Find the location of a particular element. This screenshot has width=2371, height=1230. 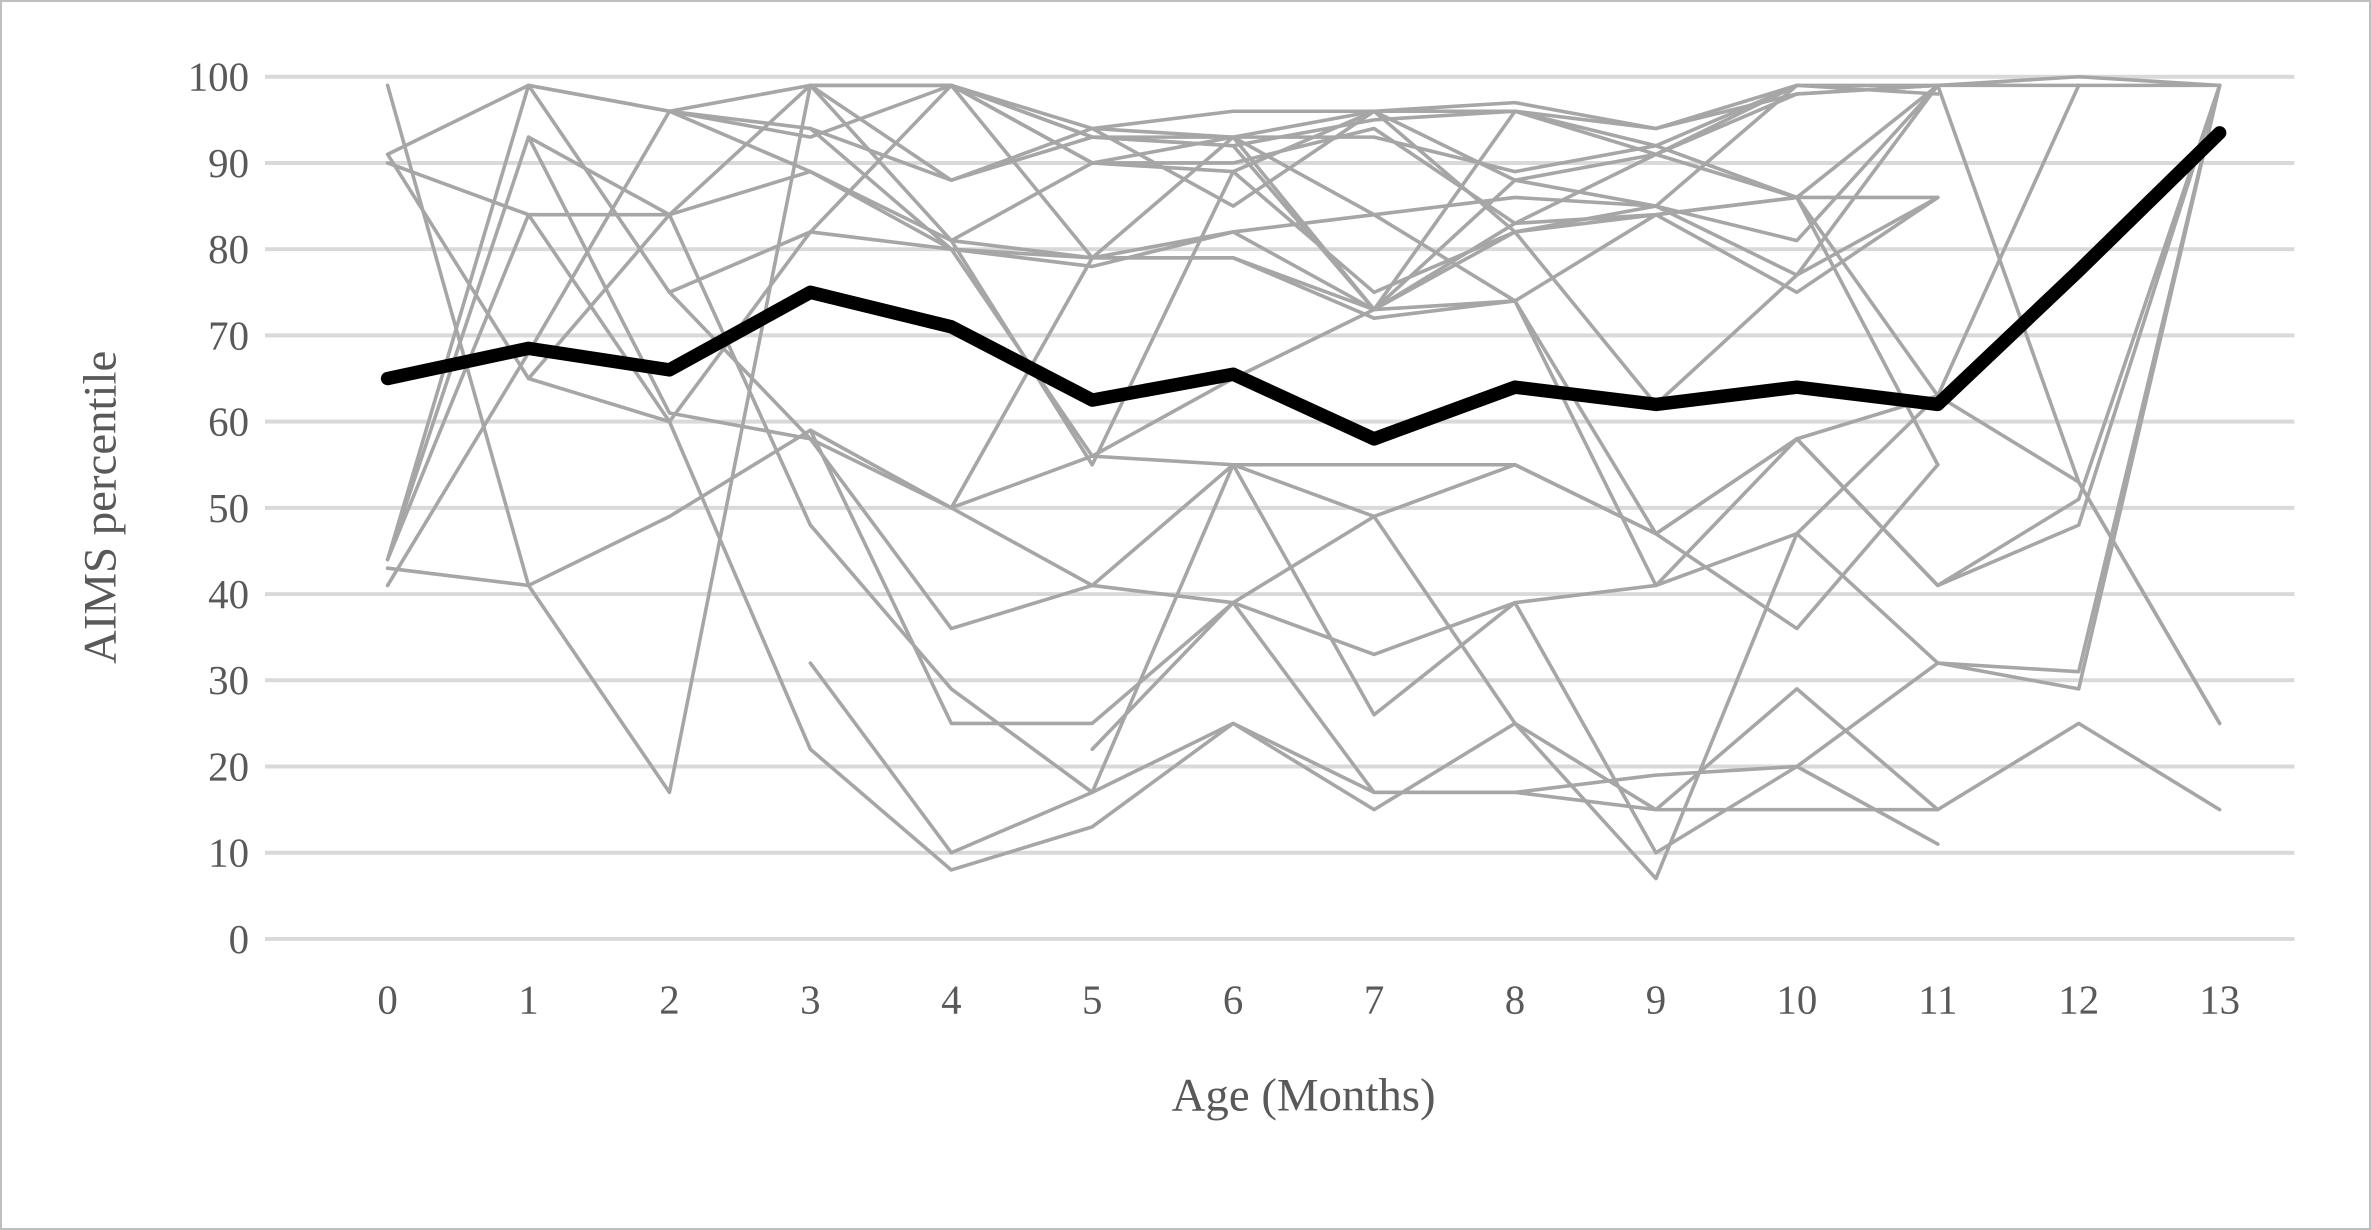

x-tick-label: 9 is located at coordinates (1656, 1000).